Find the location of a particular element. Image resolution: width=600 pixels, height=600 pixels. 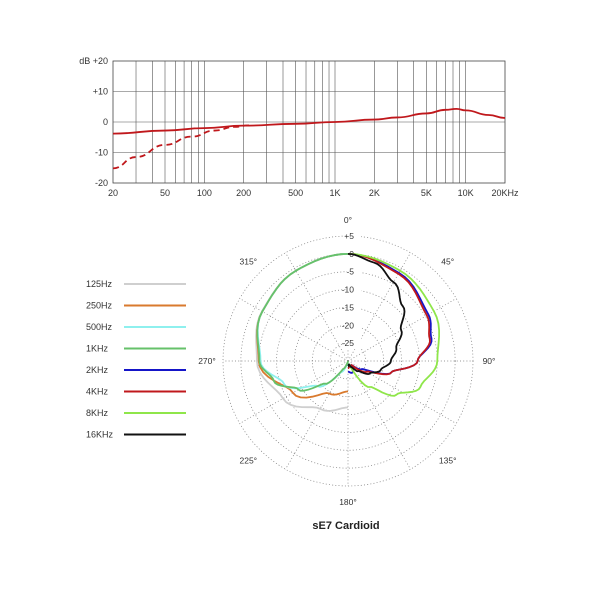

polar-legend-label: 125Hz is located at coordinates (99, 284).